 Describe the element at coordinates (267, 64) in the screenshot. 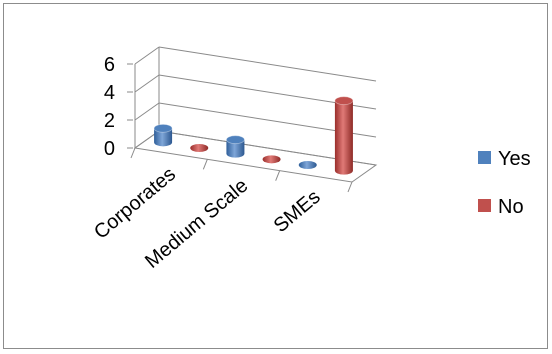

I see `gridline` at that location.